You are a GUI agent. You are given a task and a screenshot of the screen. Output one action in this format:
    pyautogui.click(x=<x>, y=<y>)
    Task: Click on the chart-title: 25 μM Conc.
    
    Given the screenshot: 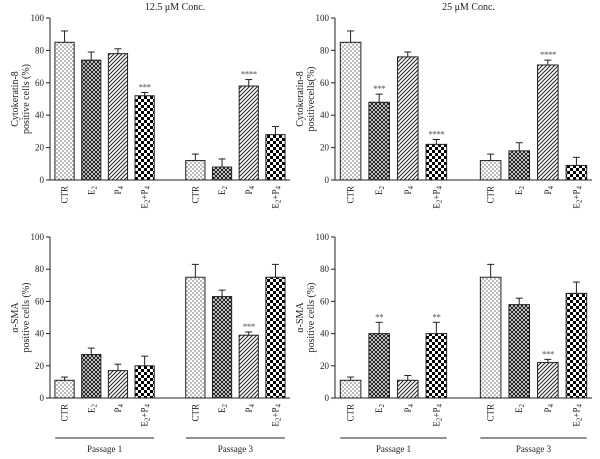 What is the action you would take?
    pyautogui.click(x=468, y=7)
    